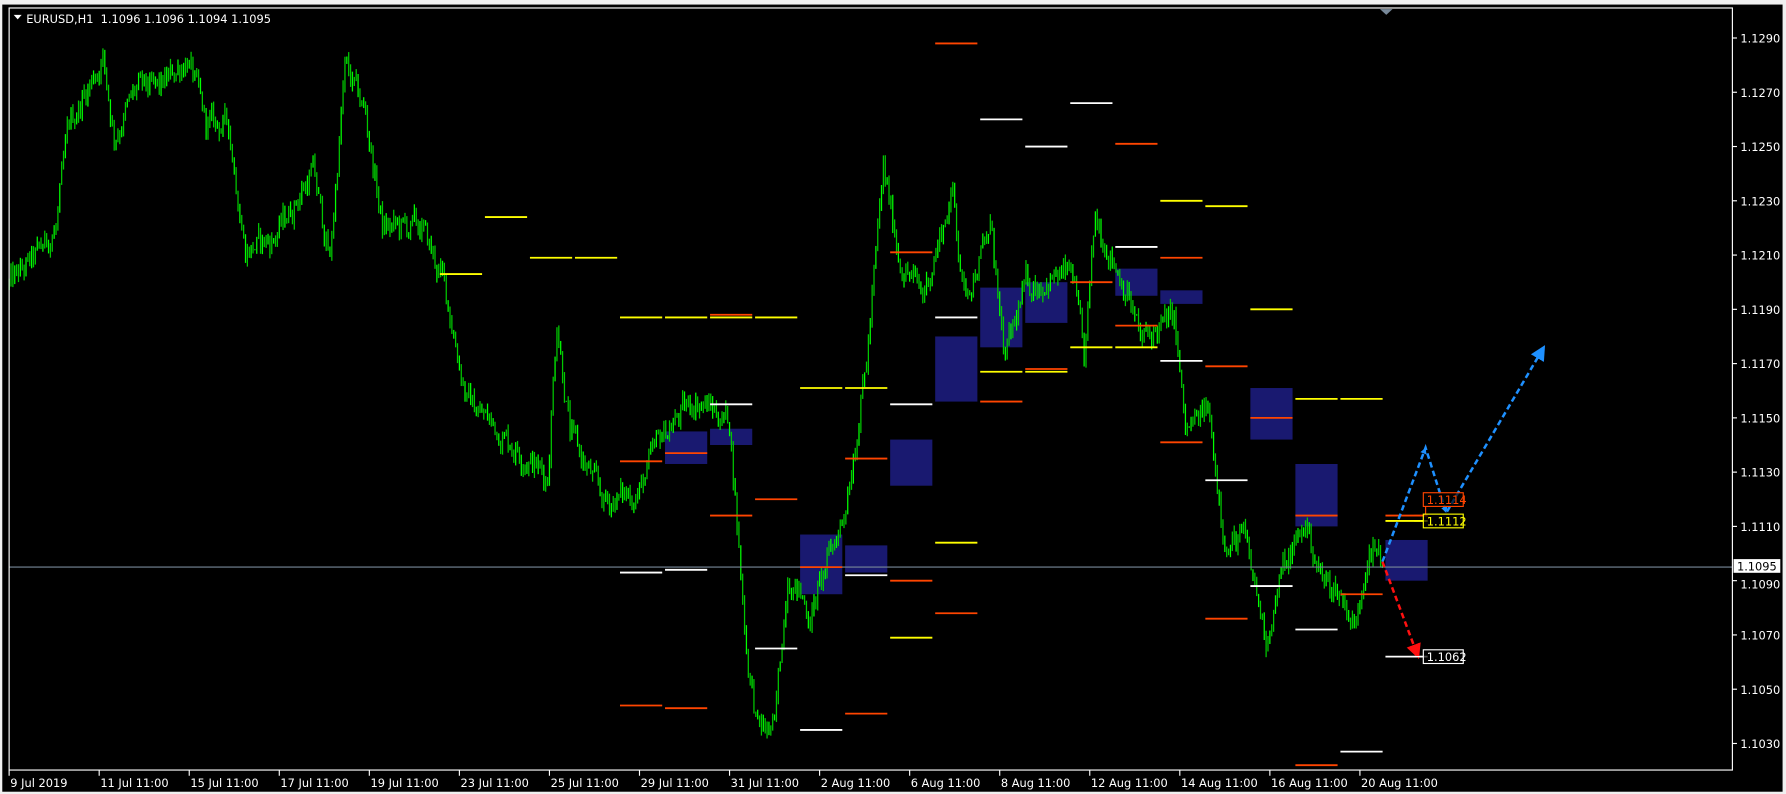 The height and width of the screenshot is (794, 1786). I want to click on x-tick-label: 14 Aug 11:00, so click(1219, 783).